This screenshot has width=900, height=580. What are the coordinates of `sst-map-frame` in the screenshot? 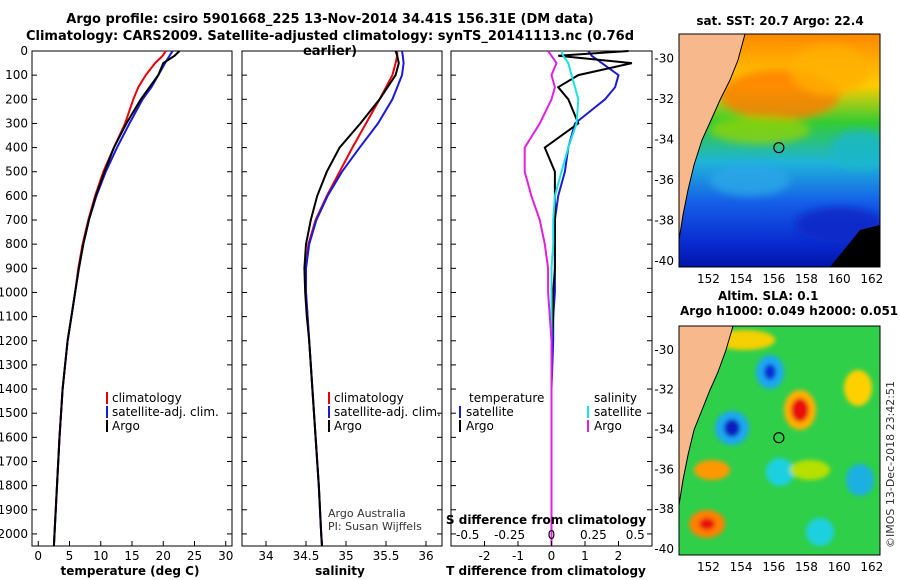 It's located at (779, 150).